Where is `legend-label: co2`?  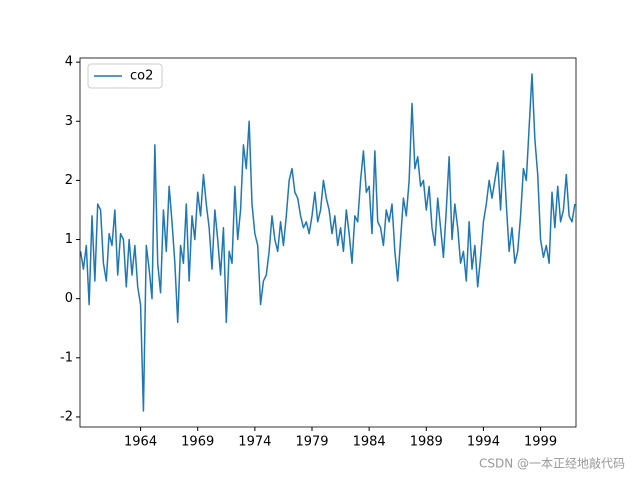
legend-label: co2 is located at coordinates (141, 76).